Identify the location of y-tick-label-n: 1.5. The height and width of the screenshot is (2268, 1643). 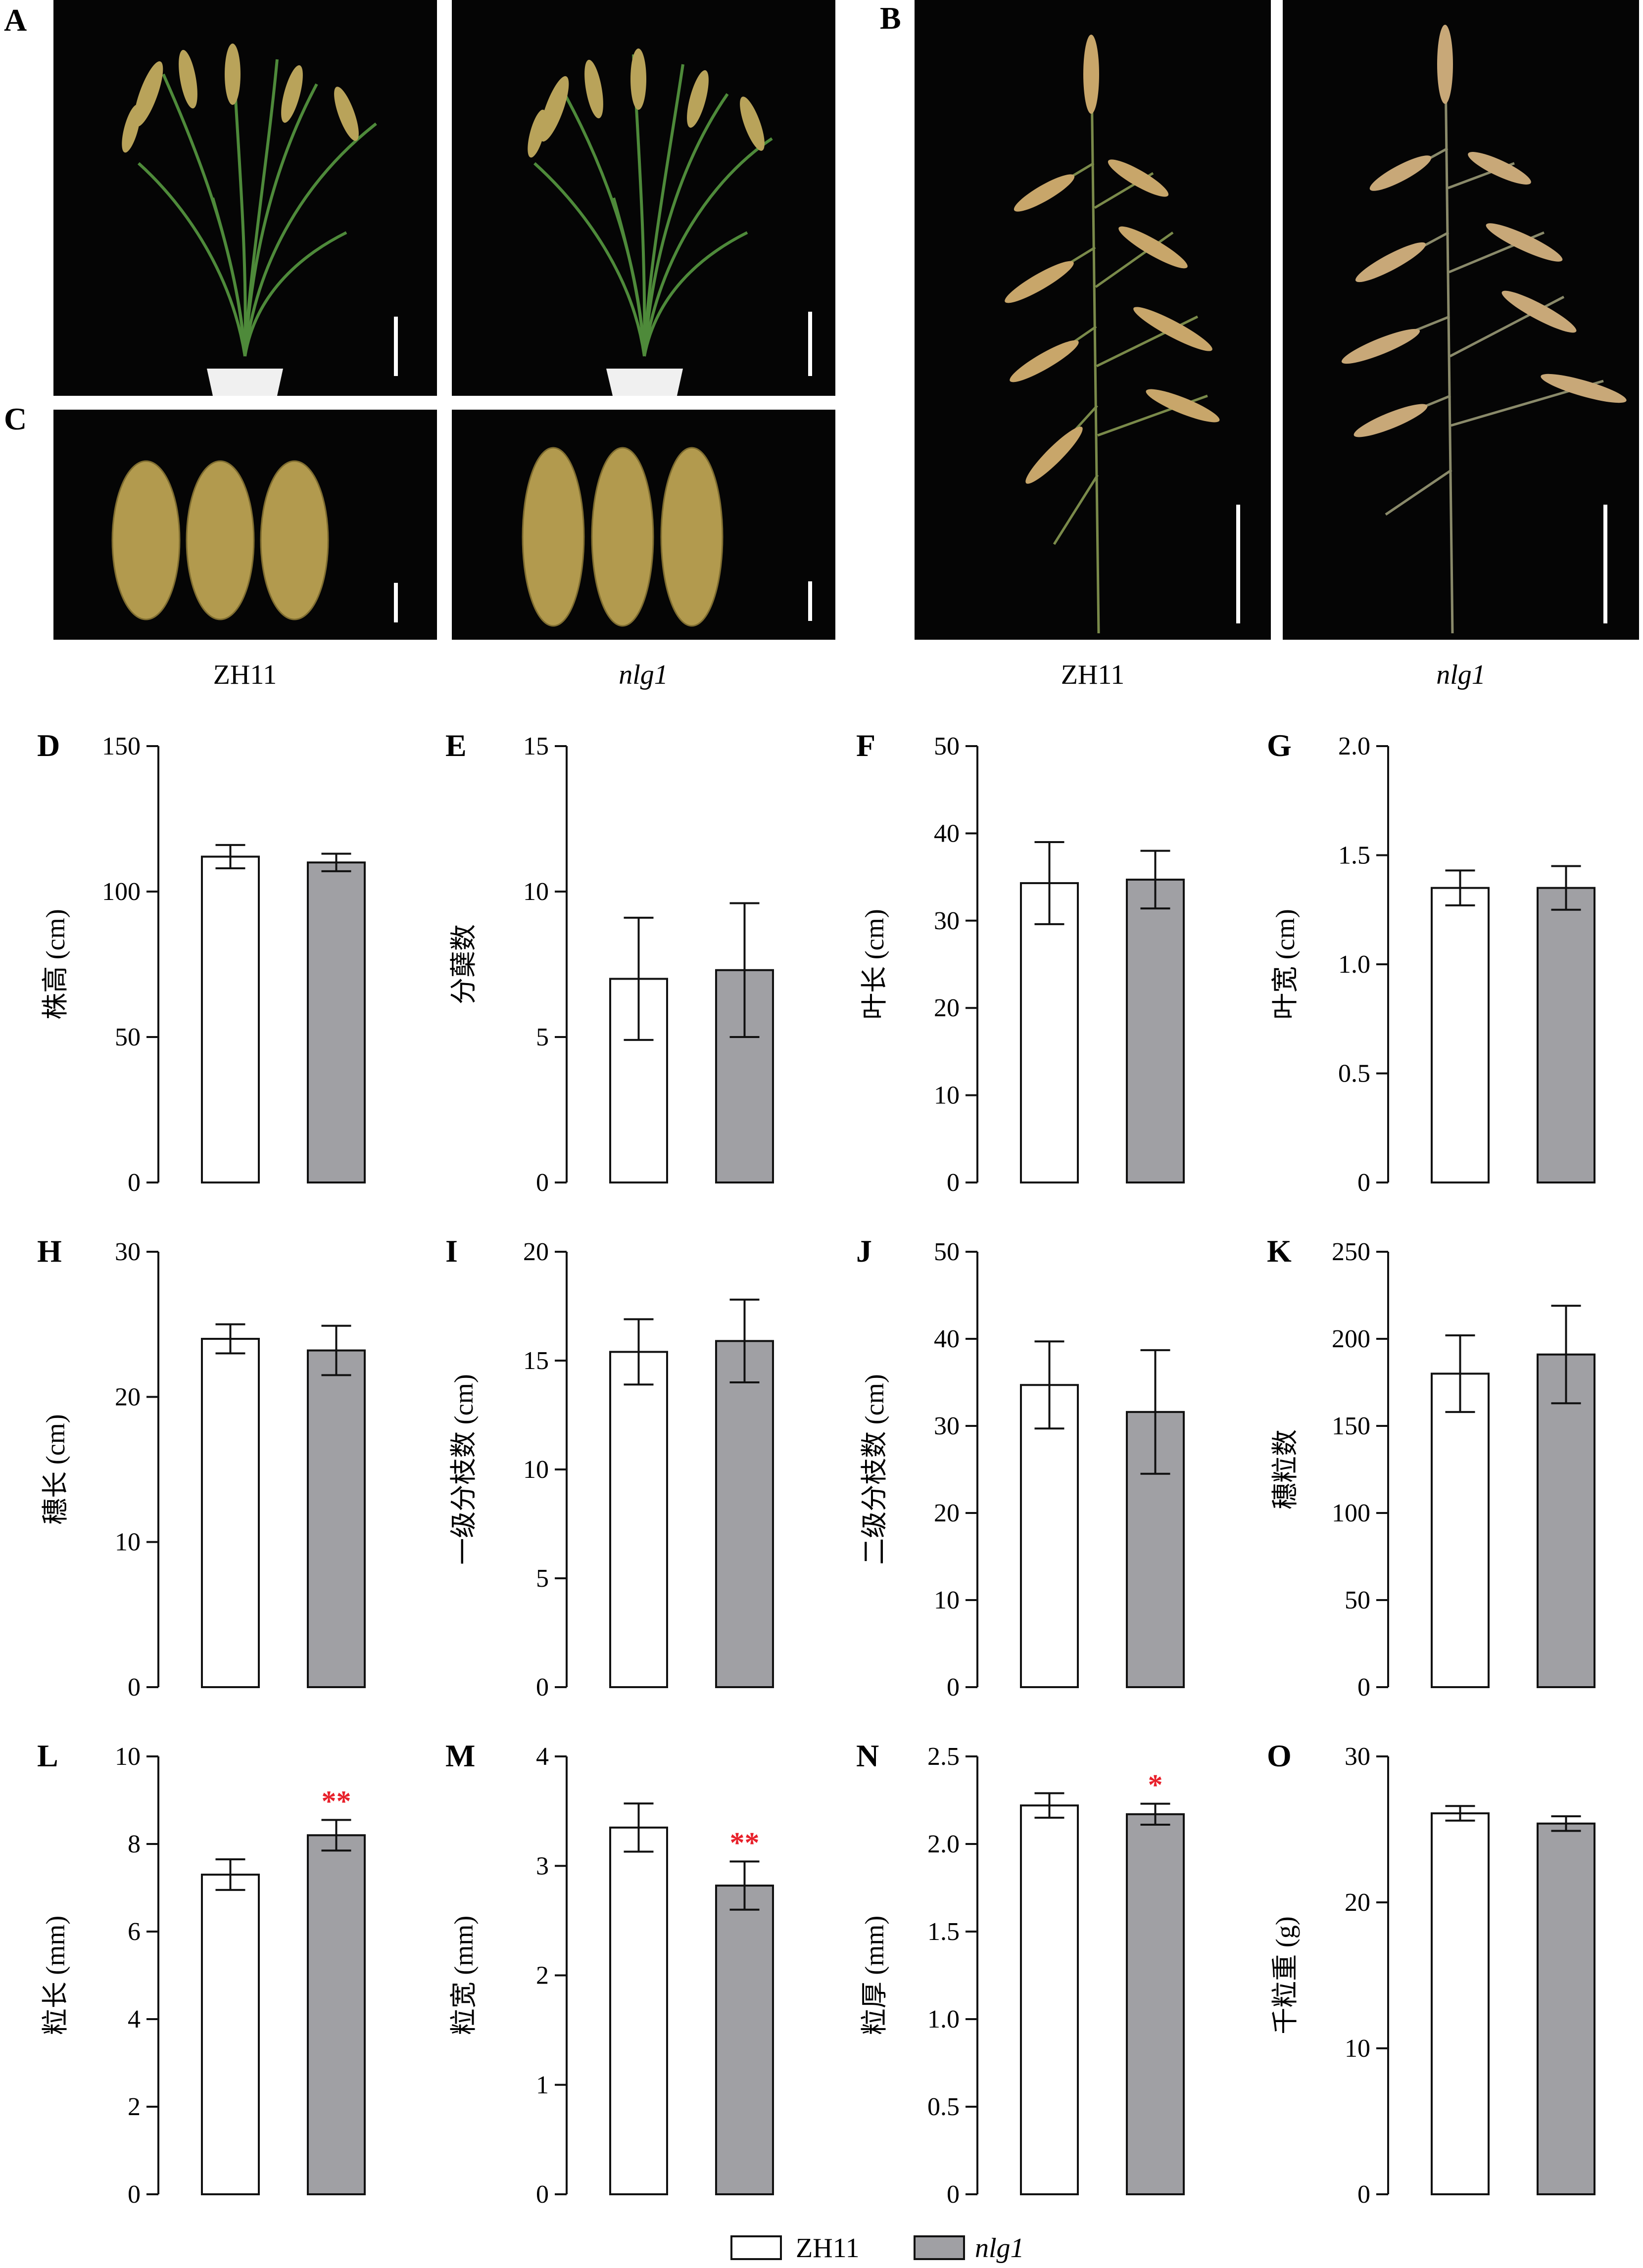
(943, 1932).